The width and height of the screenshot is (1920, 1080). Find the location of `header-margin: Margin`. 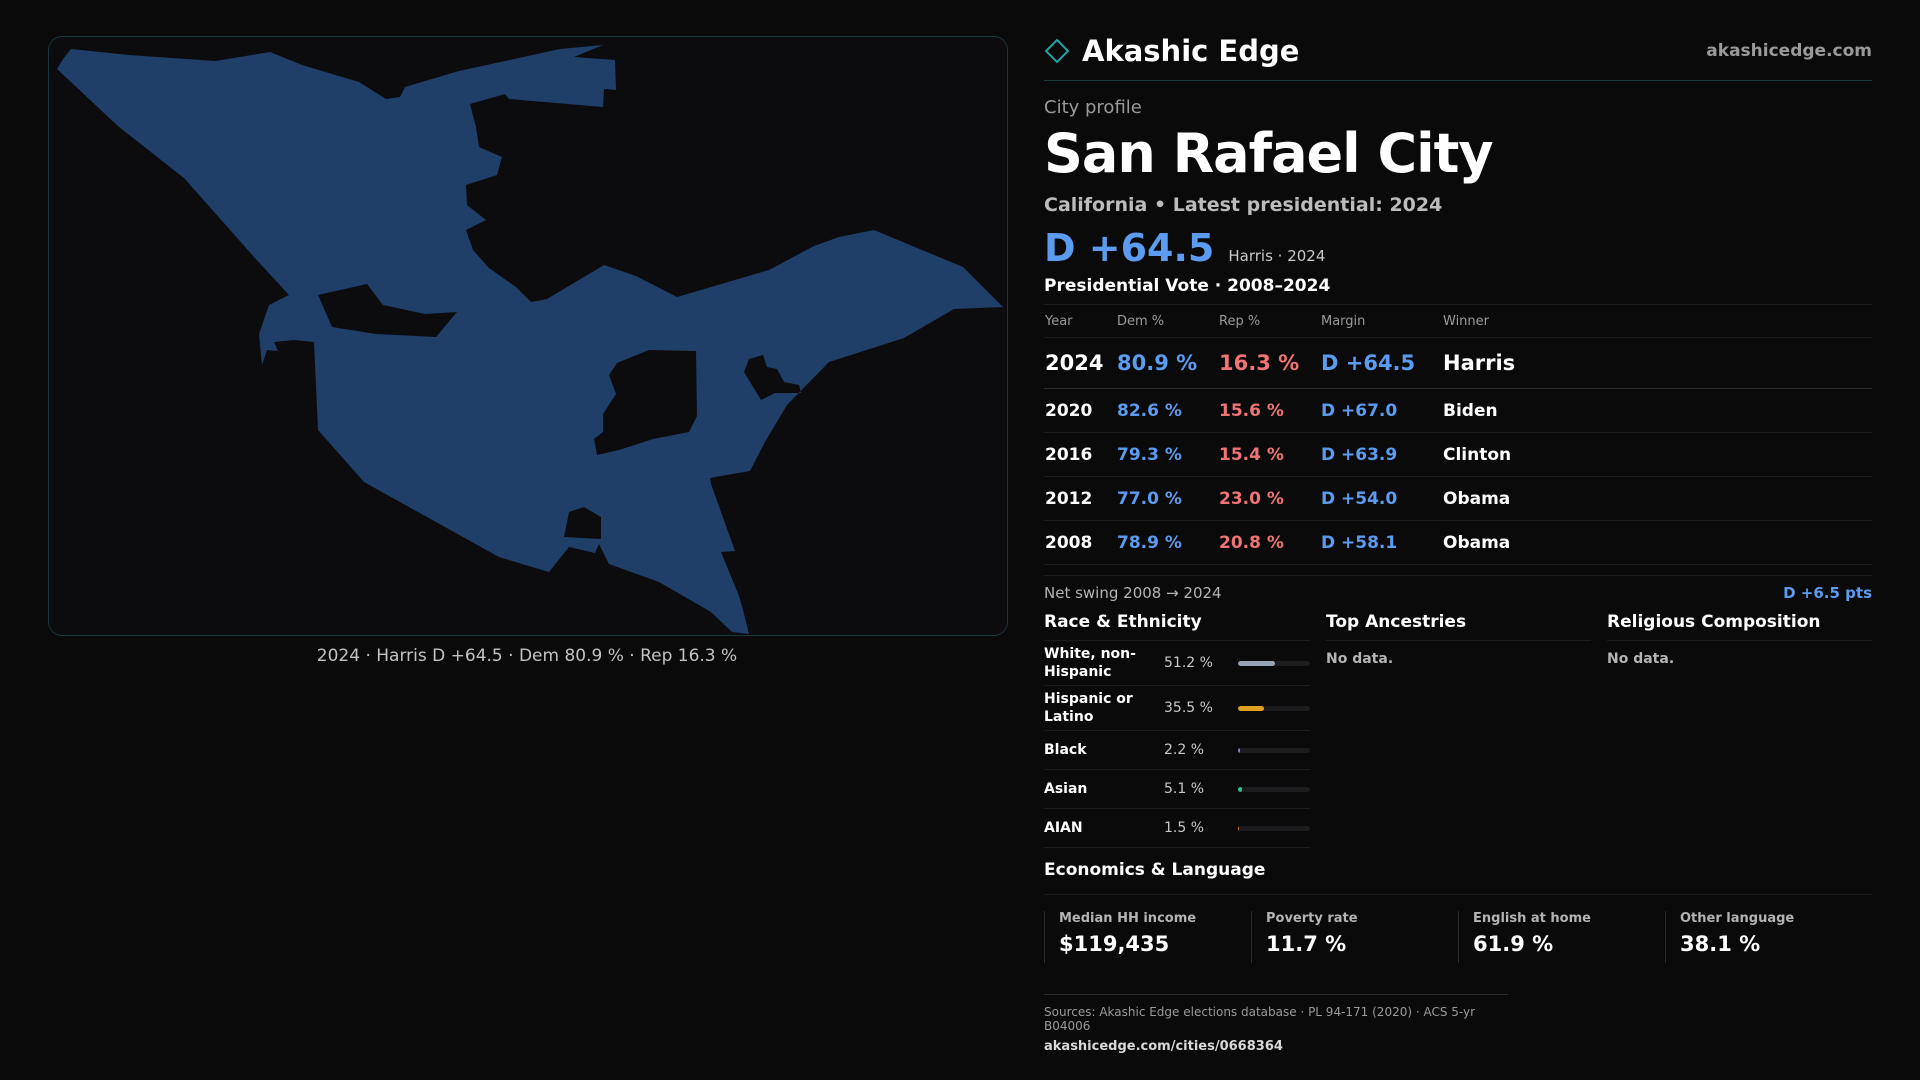

header-margin: Margin is located at coordinates (1381, 321).